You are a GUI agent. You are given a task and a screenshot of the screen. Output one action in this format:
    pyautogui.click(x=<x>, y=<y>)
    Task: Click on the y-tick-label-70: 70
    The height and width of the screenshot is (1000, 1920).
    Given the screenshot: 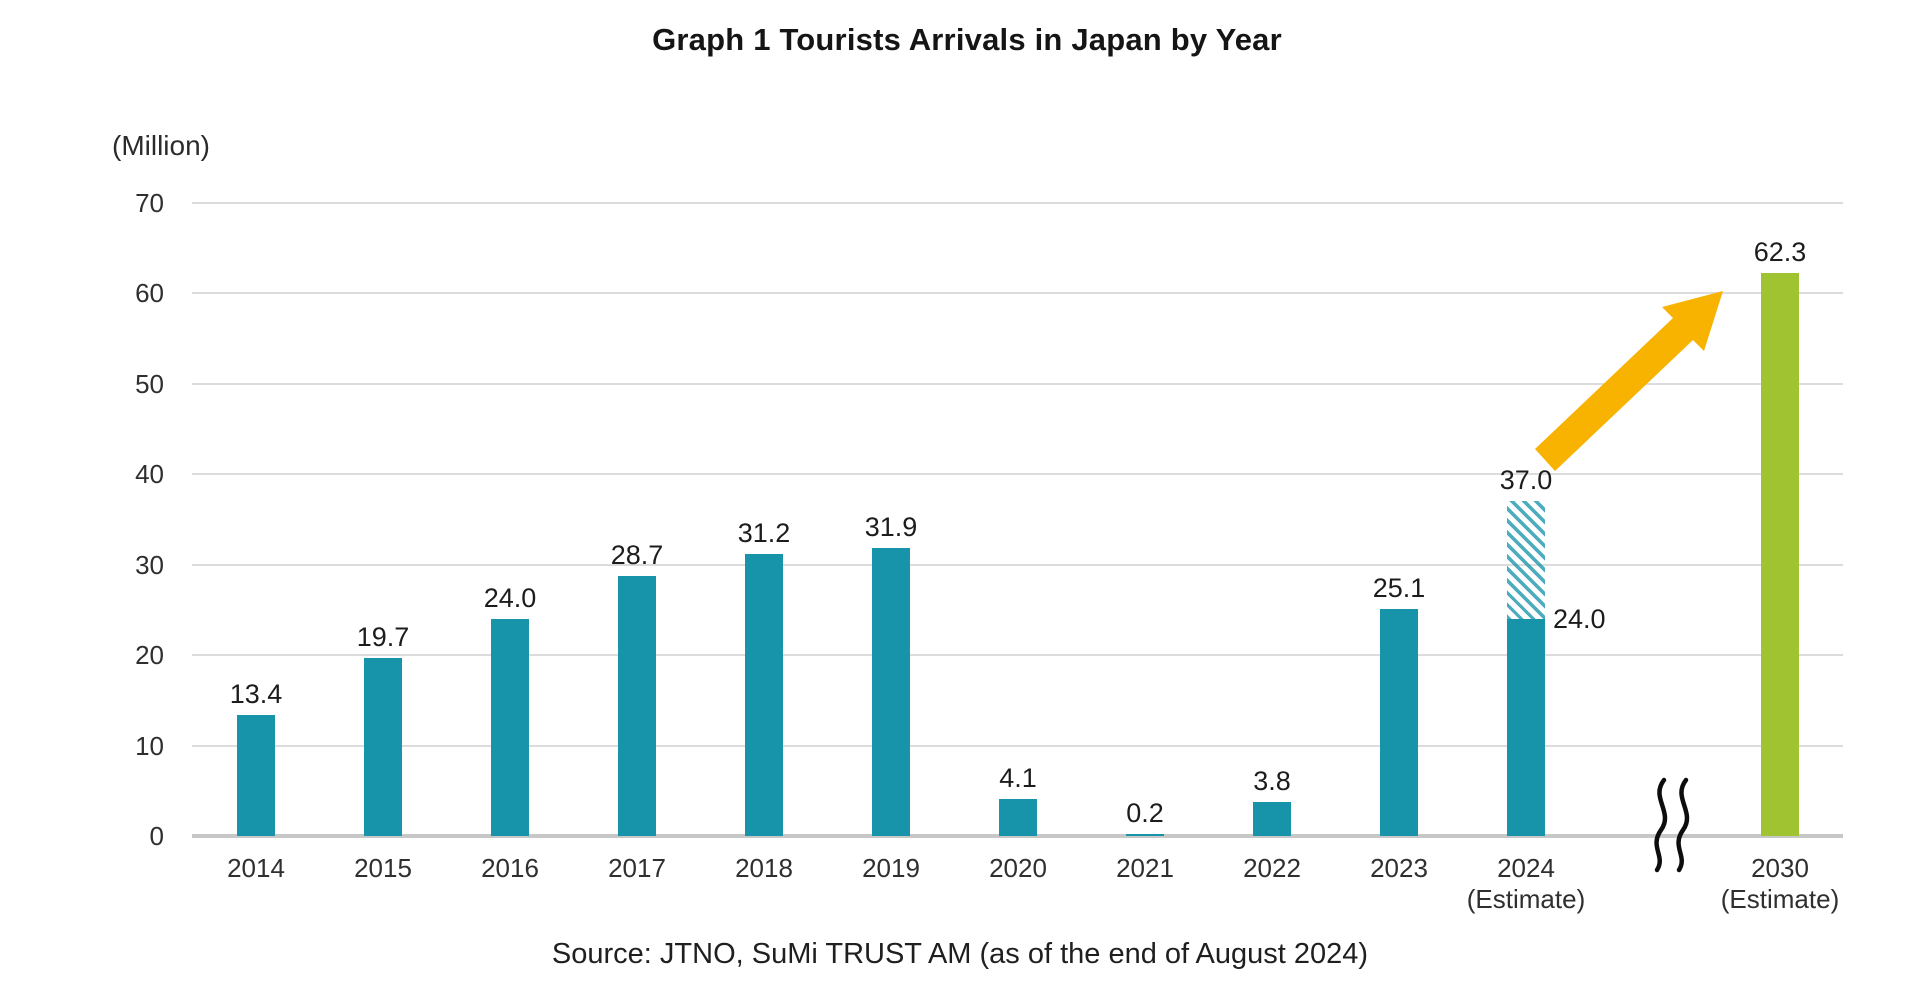 What is the action you would take?
    pyautogui.click(x=149, y=203)
    